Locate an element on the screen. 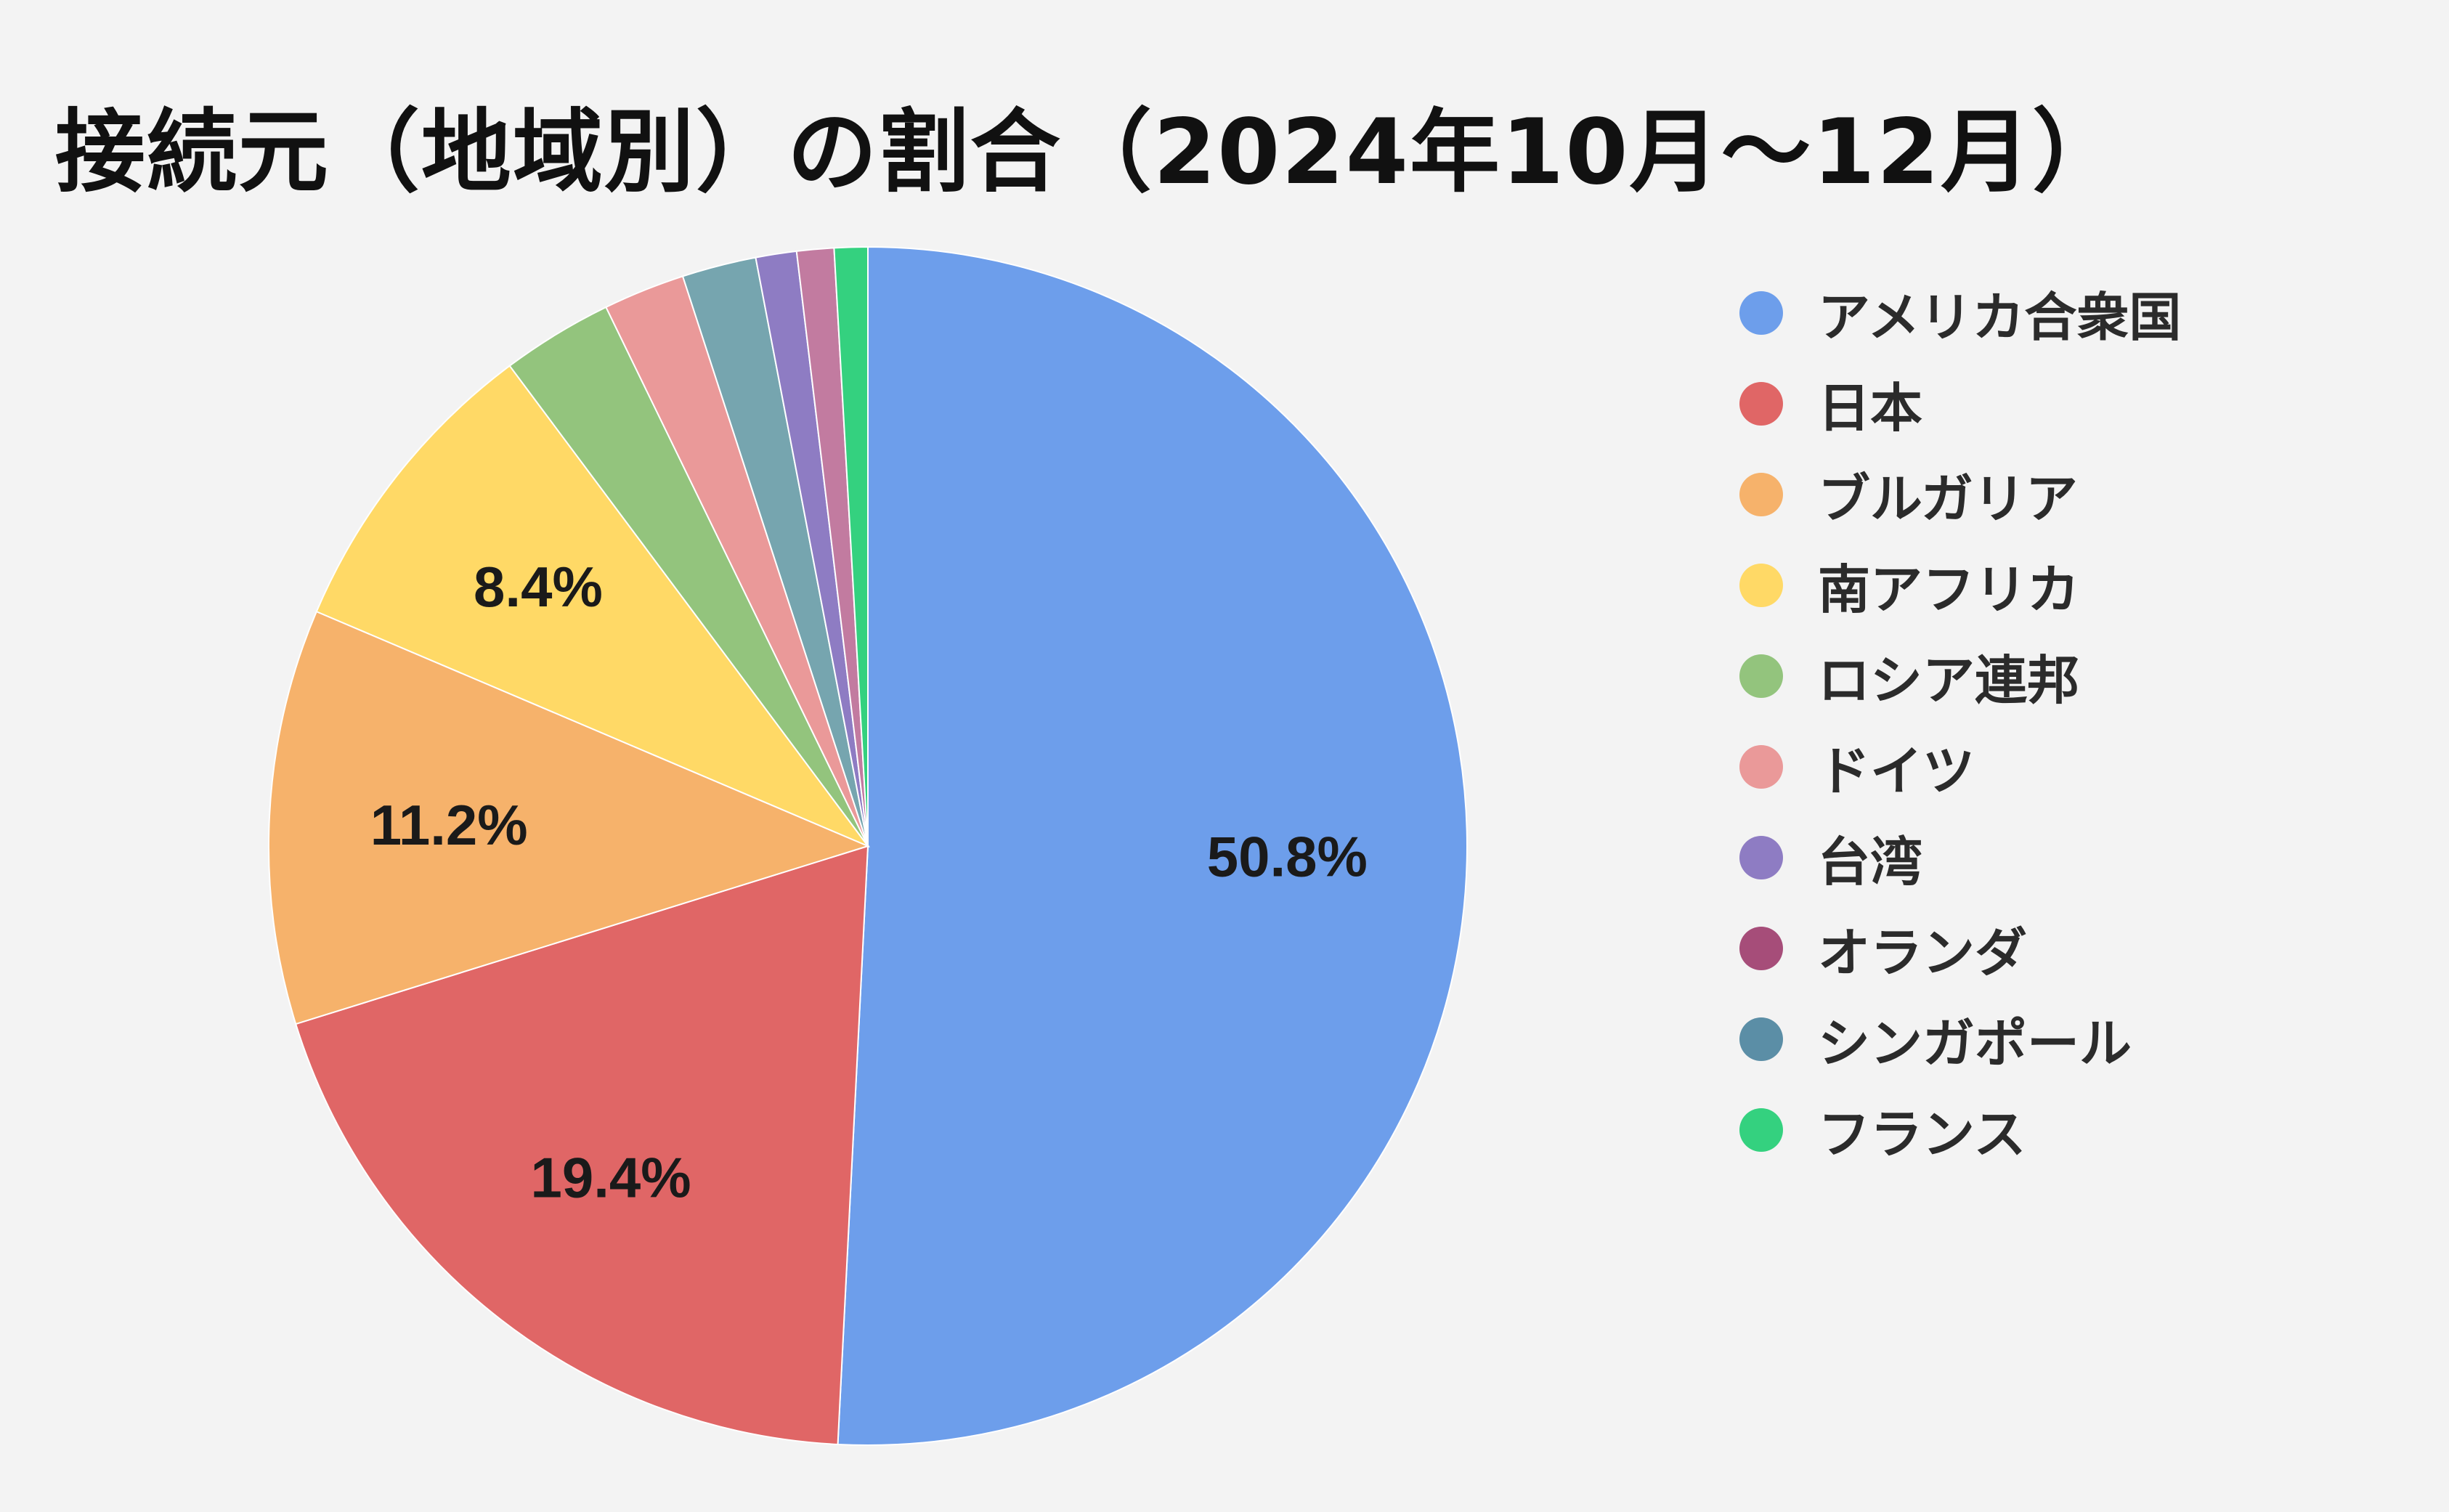 Image resolution: width=2449 pixels, height=1512 pixels. legend-label: 台湾 is located at coordinates (1870, 862).